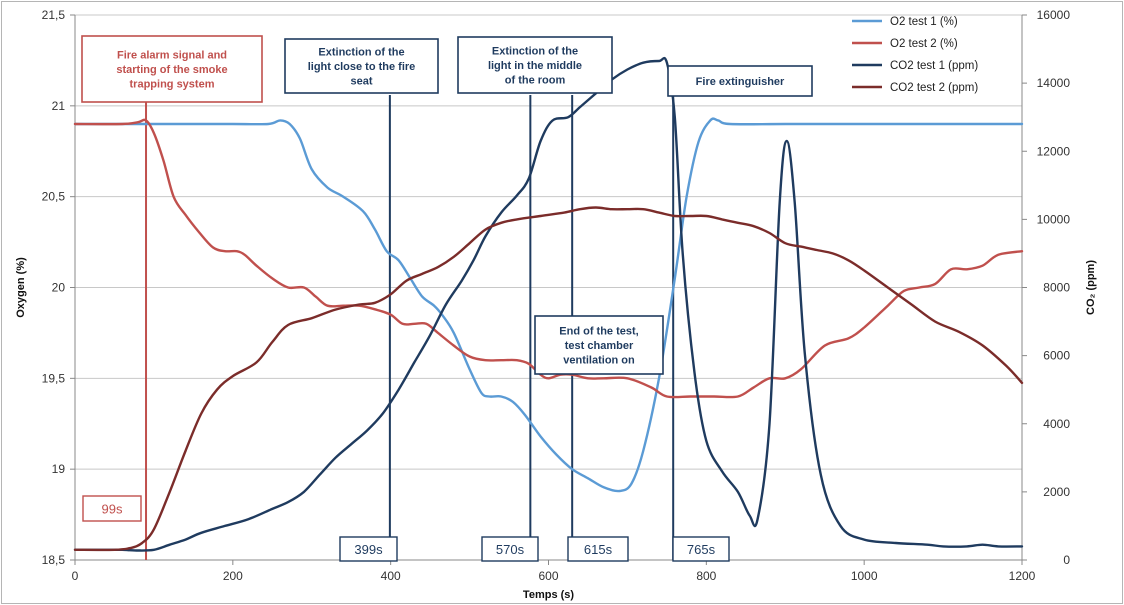 This screenshot has height=605, width=1124. Describe the element at coordinates (59, 469) in the screenshot. I see `y-left-tick-label: 19` at that location.